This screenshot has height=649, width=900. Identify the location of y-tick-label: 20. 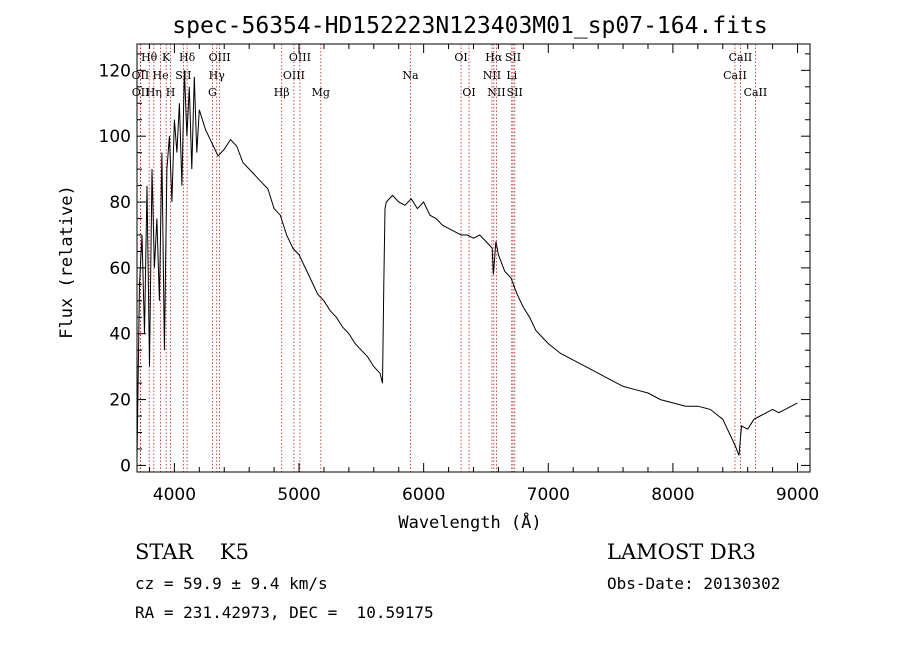
(120, 401).